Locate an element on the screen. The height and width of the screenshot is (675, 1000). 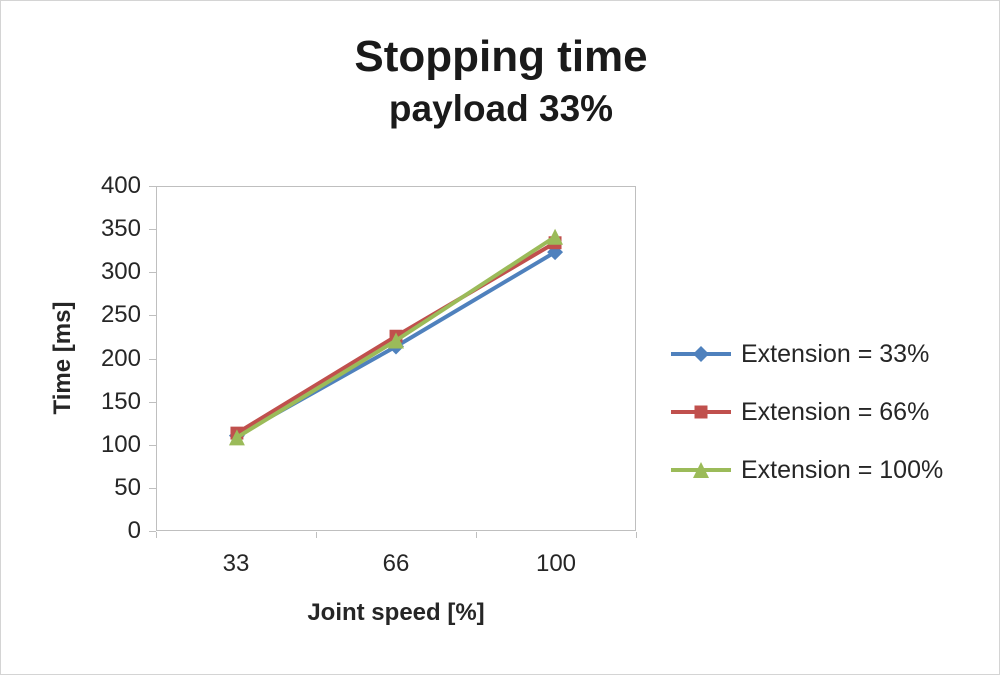
x-tick-label: 66 is located at coordinates (396, 563).